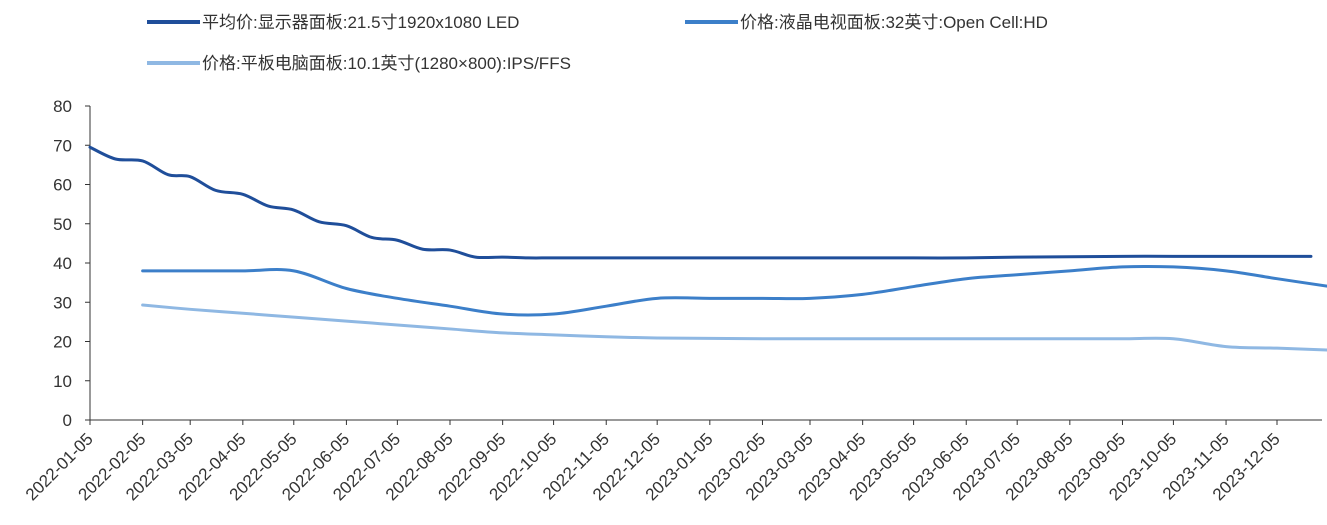  What do you see at coordinates (360, 22) in the screenshot?
I see `legend-label-1: 平均价:显示器面板:21.5寸1920x1080 LED` at bounding box center [360, 22].